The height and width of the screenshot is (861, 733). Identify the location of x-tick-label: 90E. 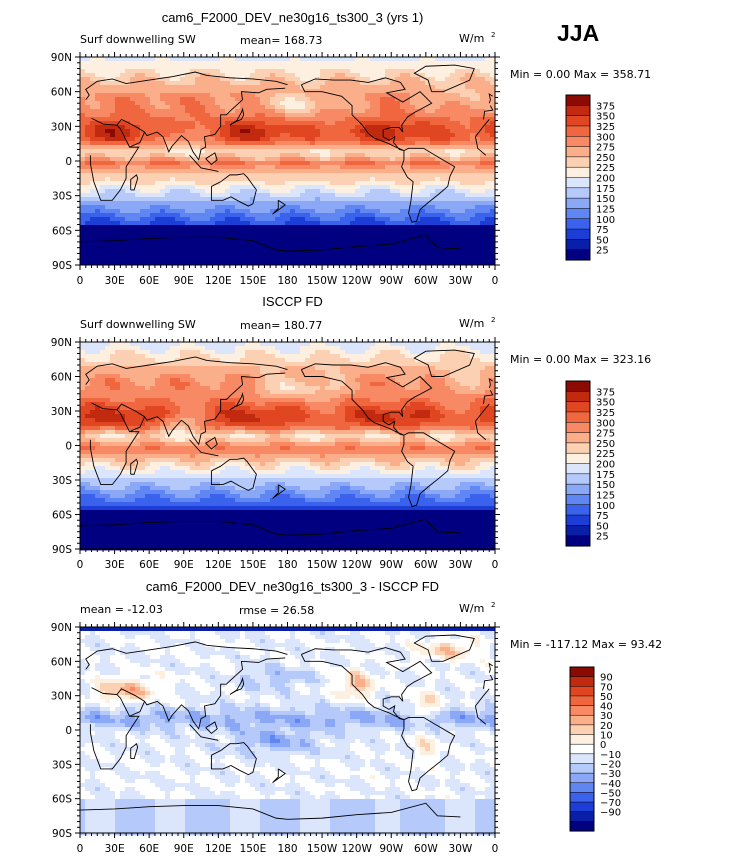
(184, 281).